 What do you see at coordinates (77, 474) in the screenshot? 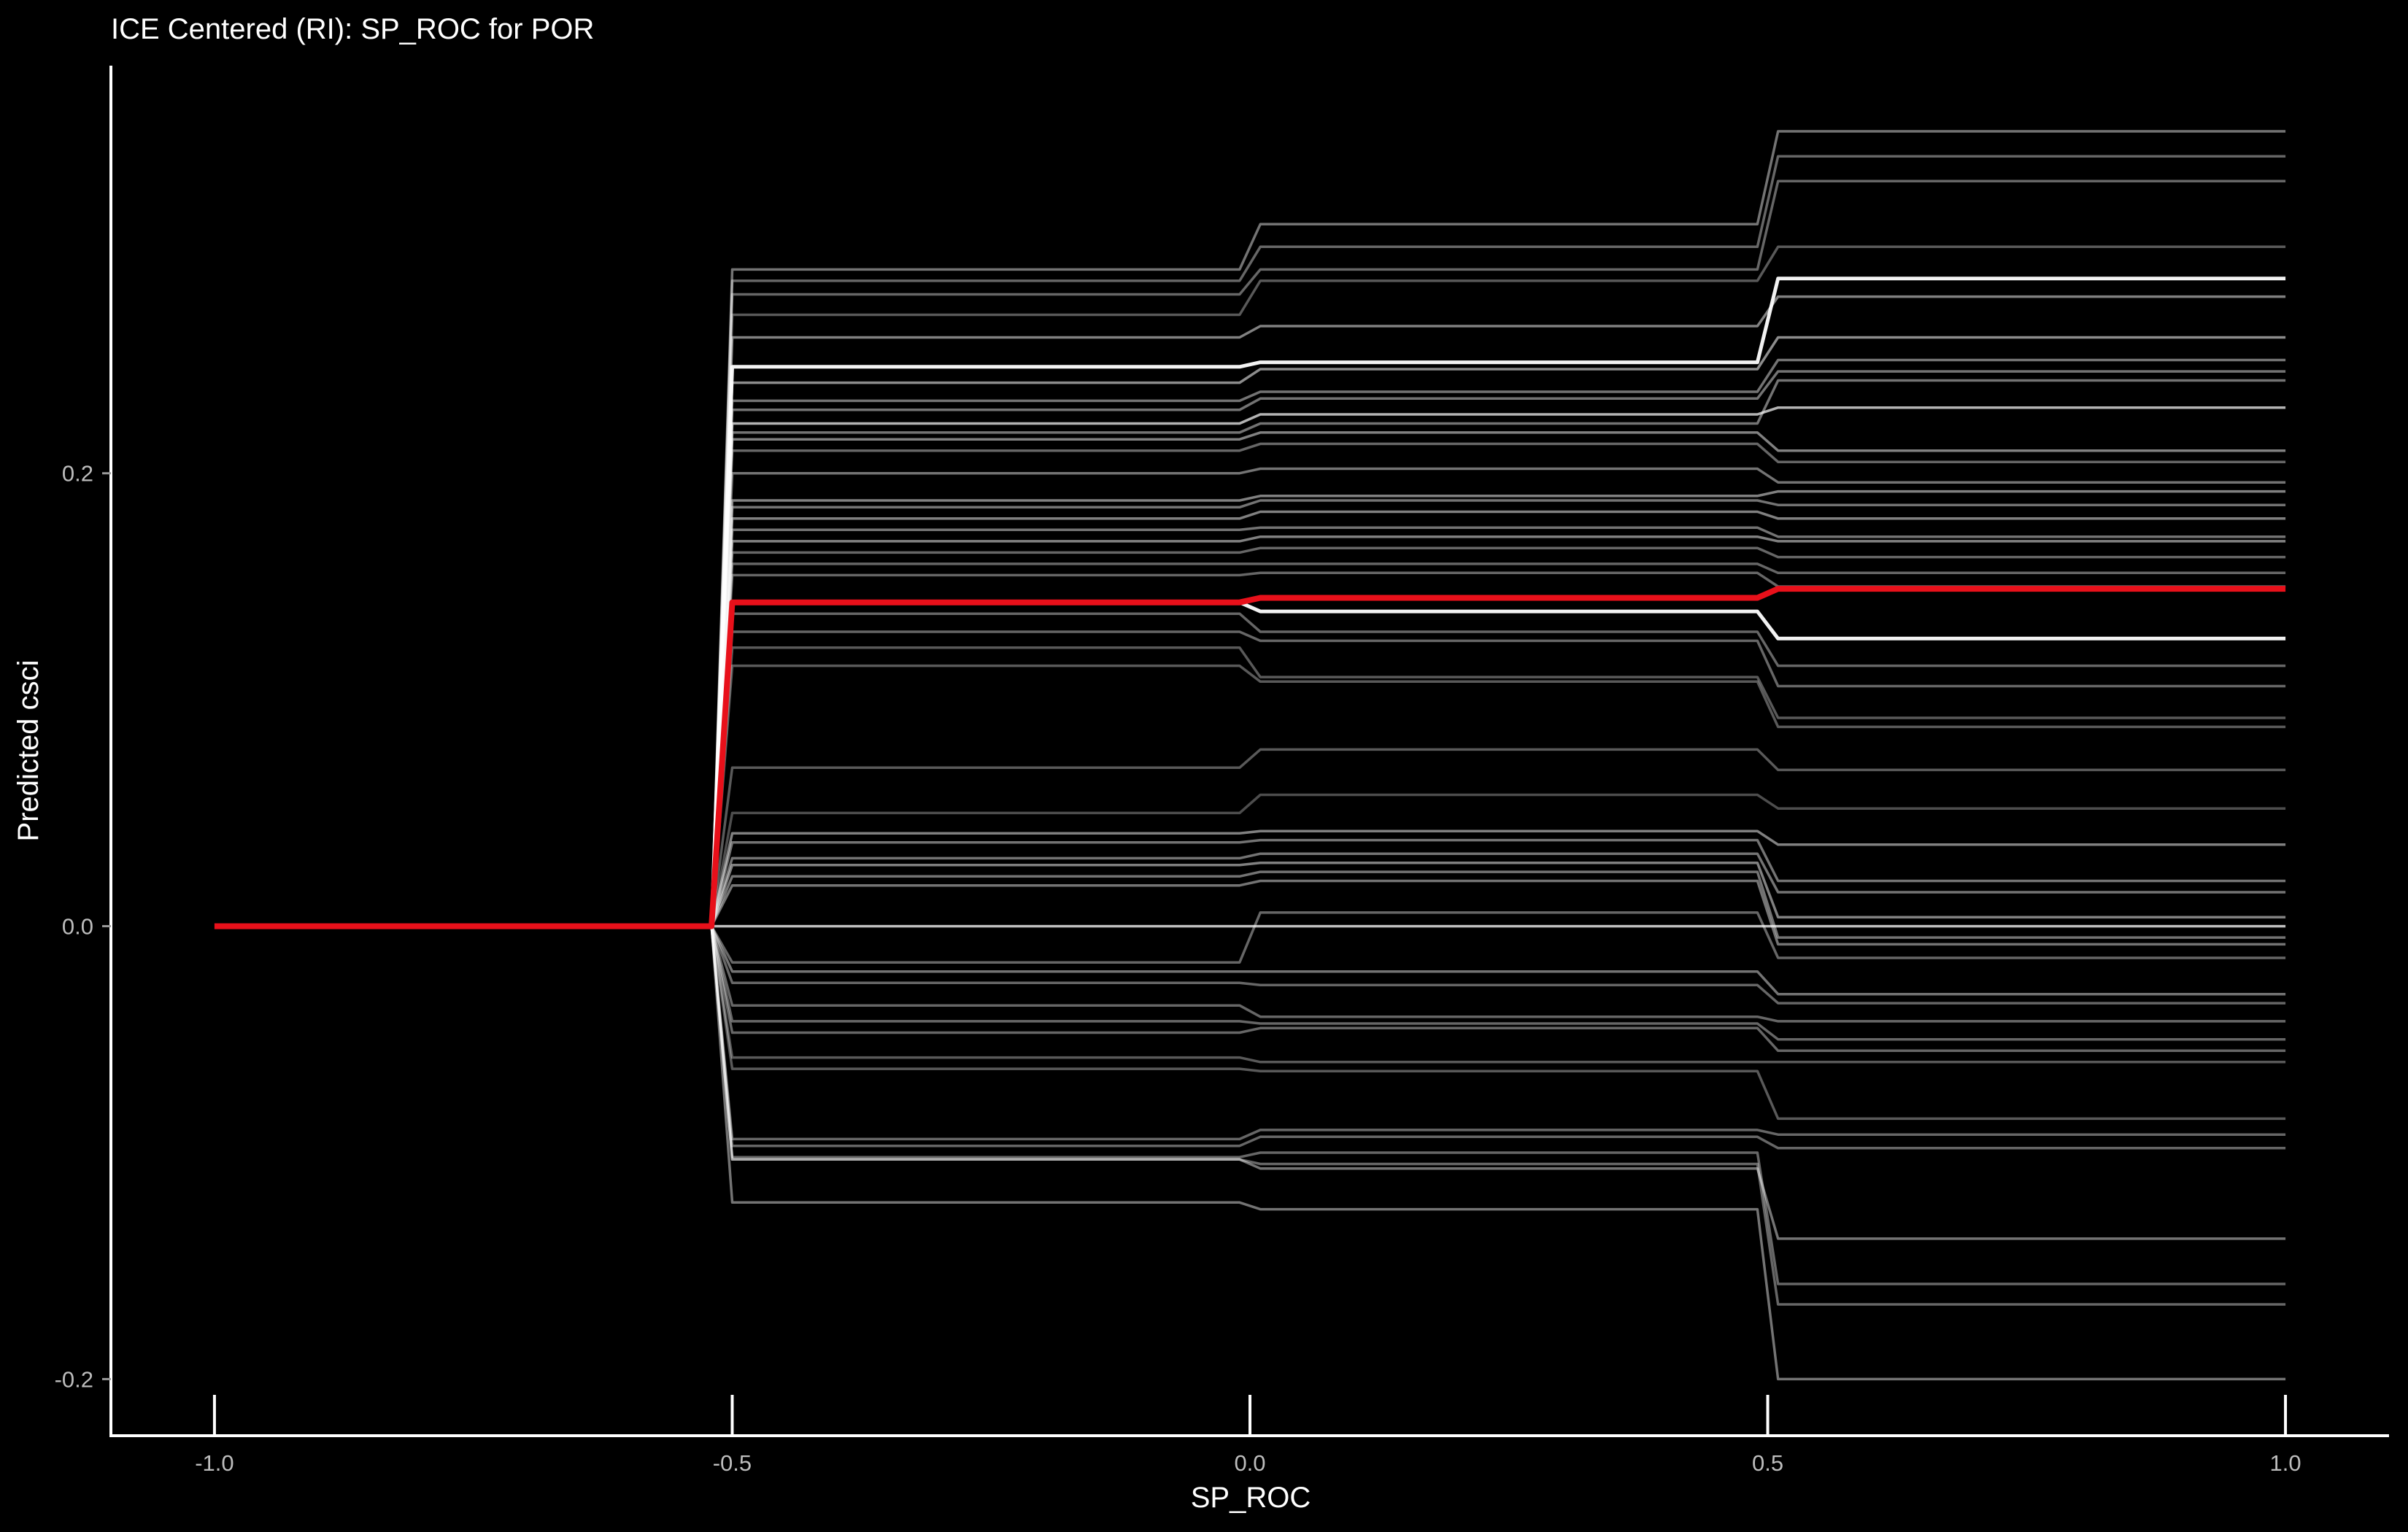
I see `y-tick-label: 0.2` at bounding box center [77, 474].